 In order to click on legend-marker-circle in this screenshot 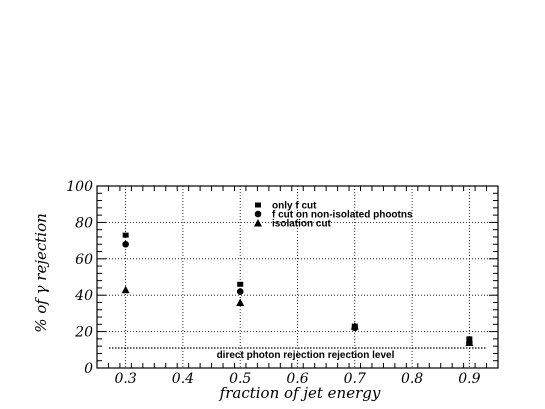, I will do `click(258, 214)`.